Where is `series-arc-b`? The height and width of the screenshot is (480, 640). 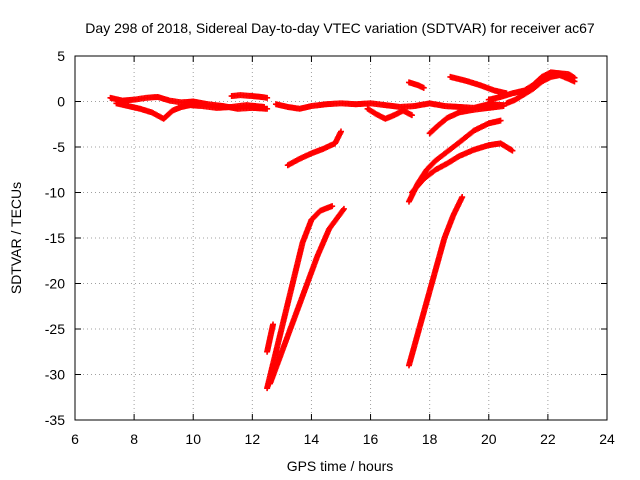
series-arc-b is located at coordinates (190, 111).